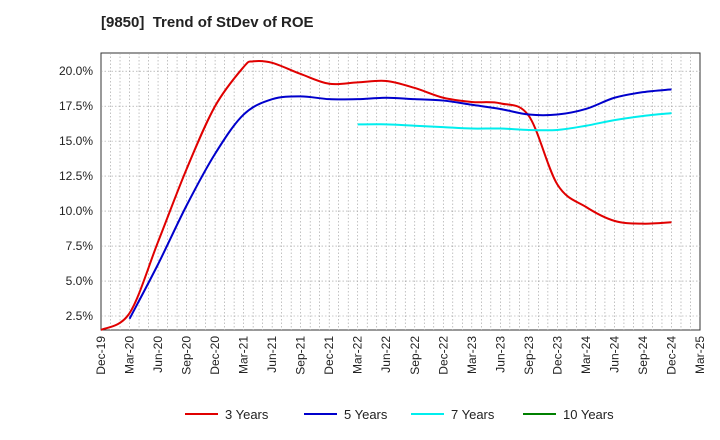 The width and height of the screenshot is (720, 440). Describe the element at coordinates (358, 355) in the screenshot. I see `x-tick-label: Mar-22` at that location.